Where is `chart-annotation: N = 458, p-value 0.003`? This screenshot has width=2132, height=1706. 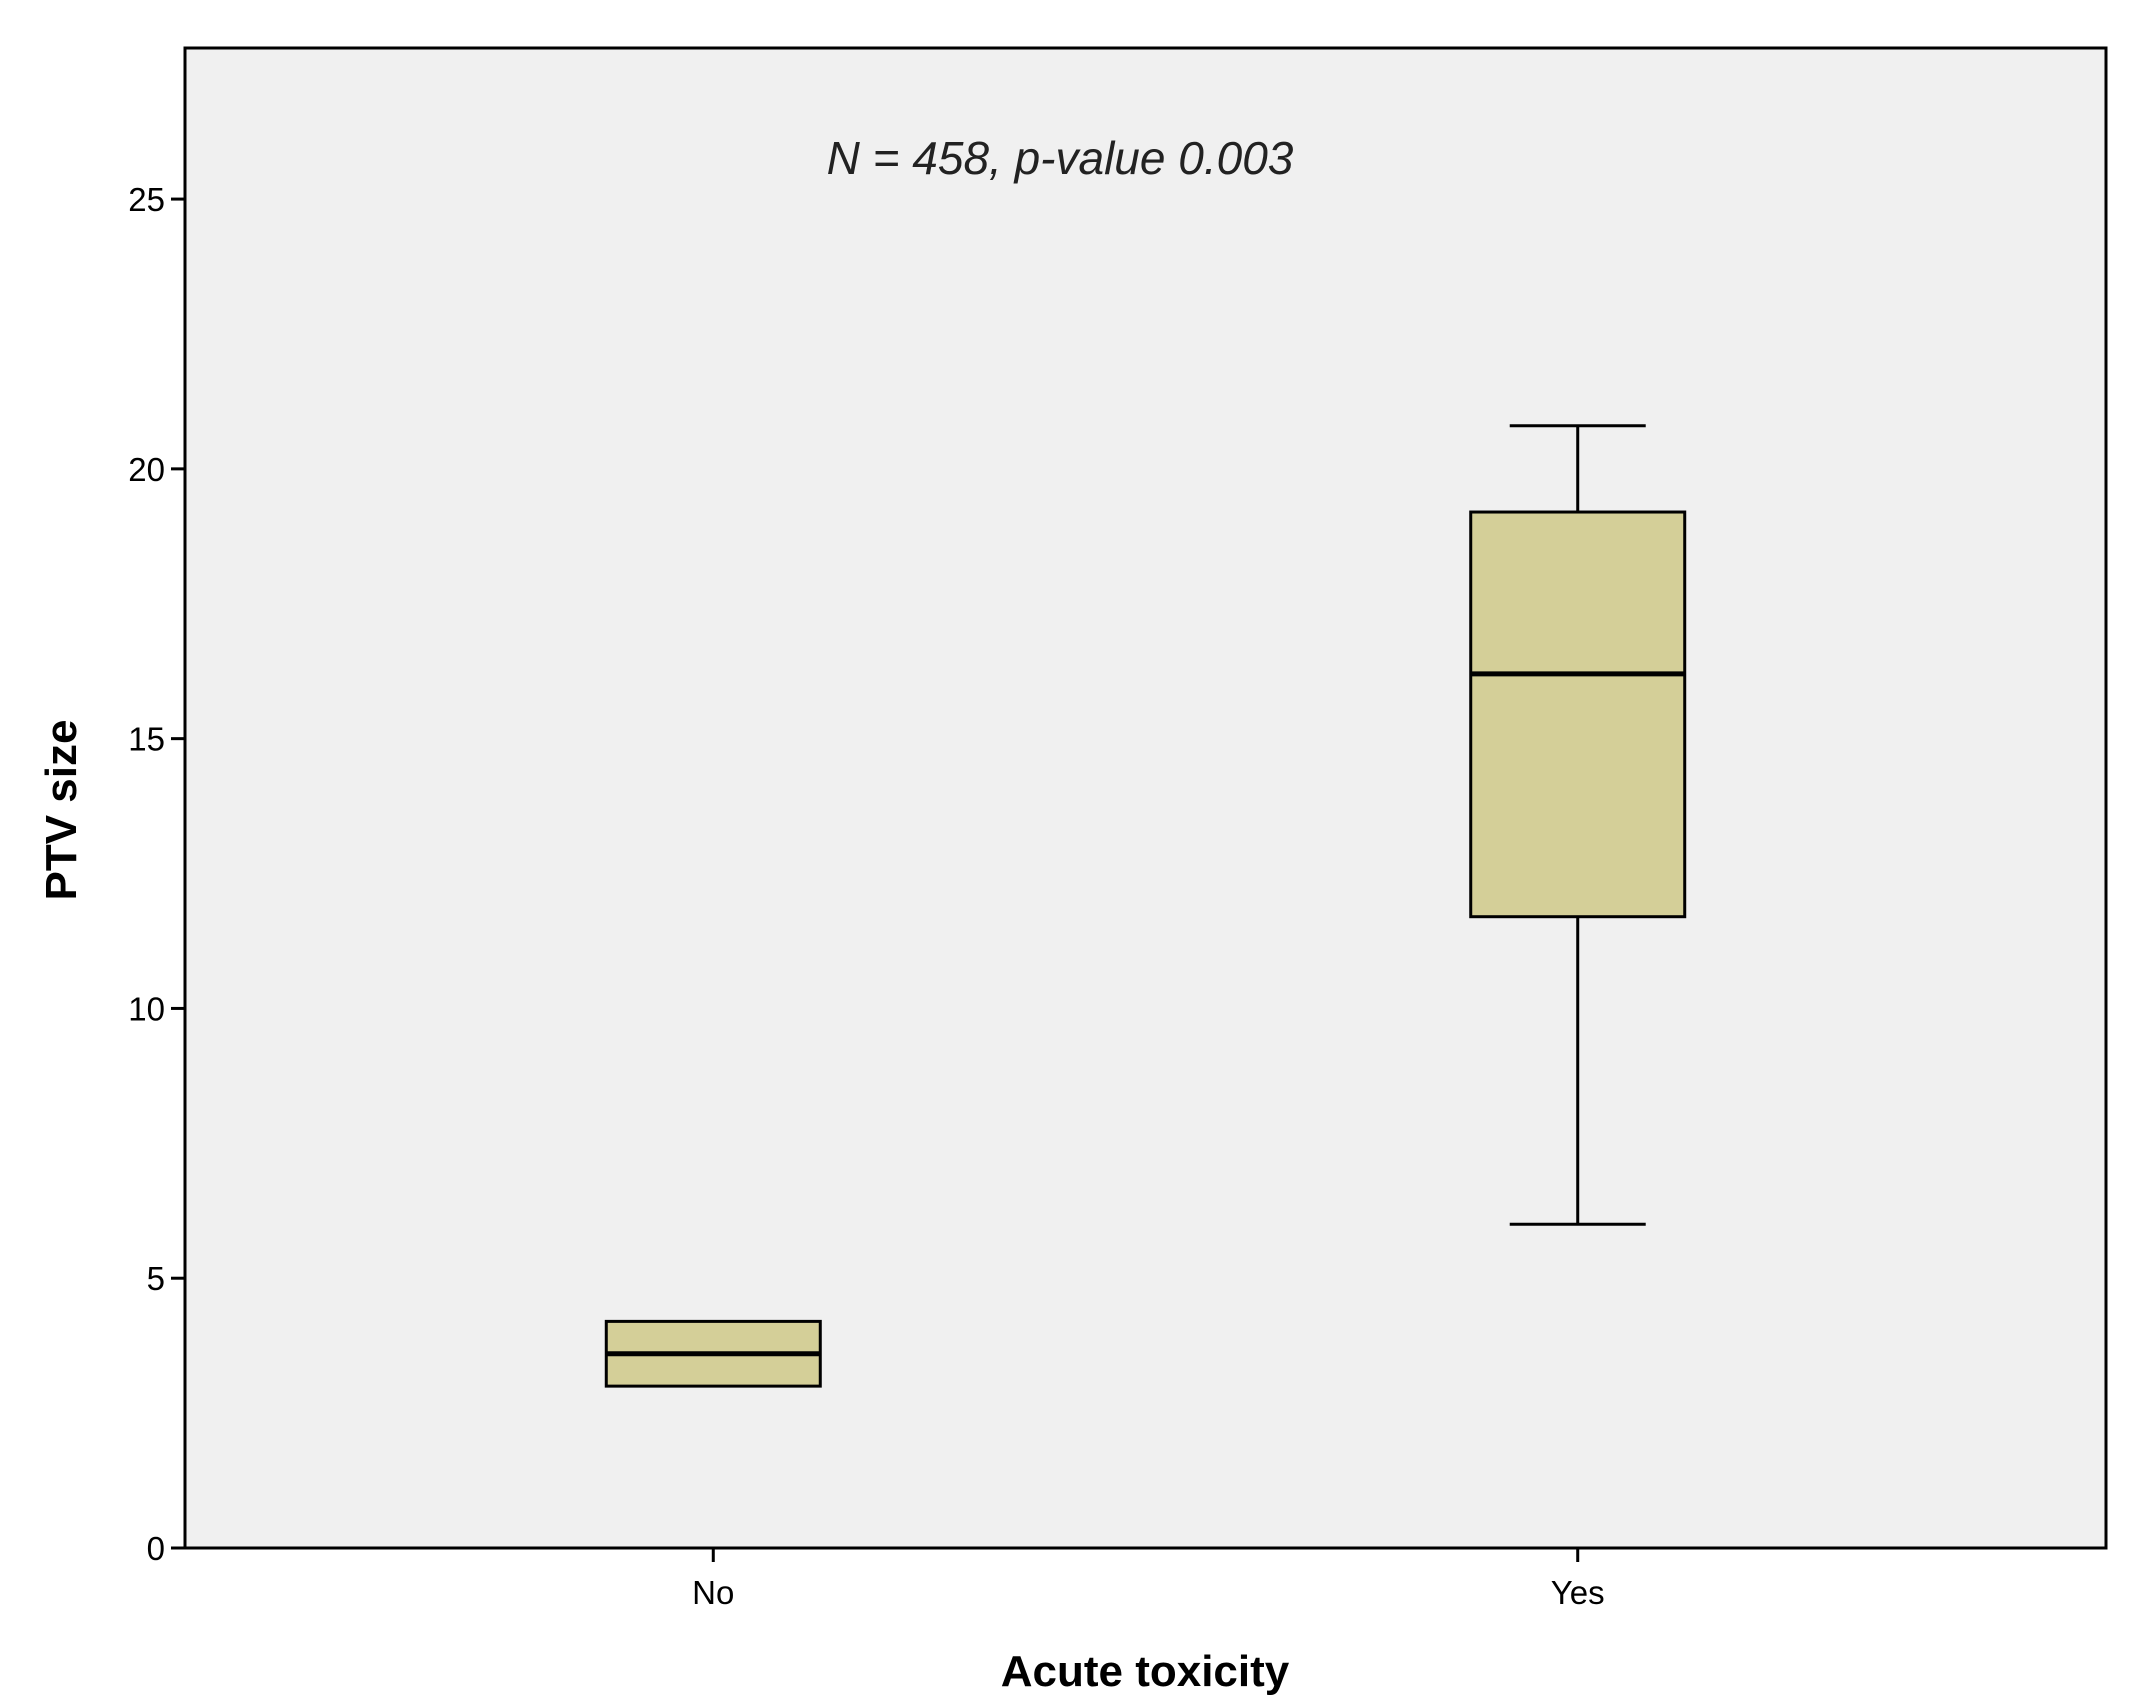
chart-annotation: N = 458, p-value 0.003 is located at coordinates (1060, 158).